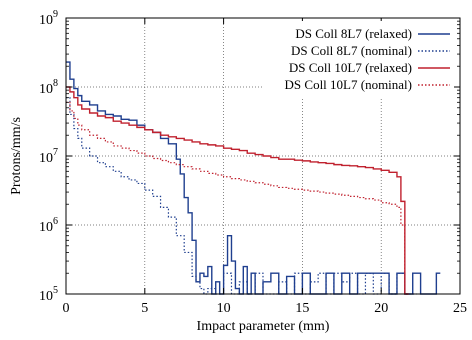 The width and height of the screenshot is (472, 340). Describe the element at coordinates (16, 156) in the screenshot. I see `y-axis-label: Protons/mm/s` at that location.